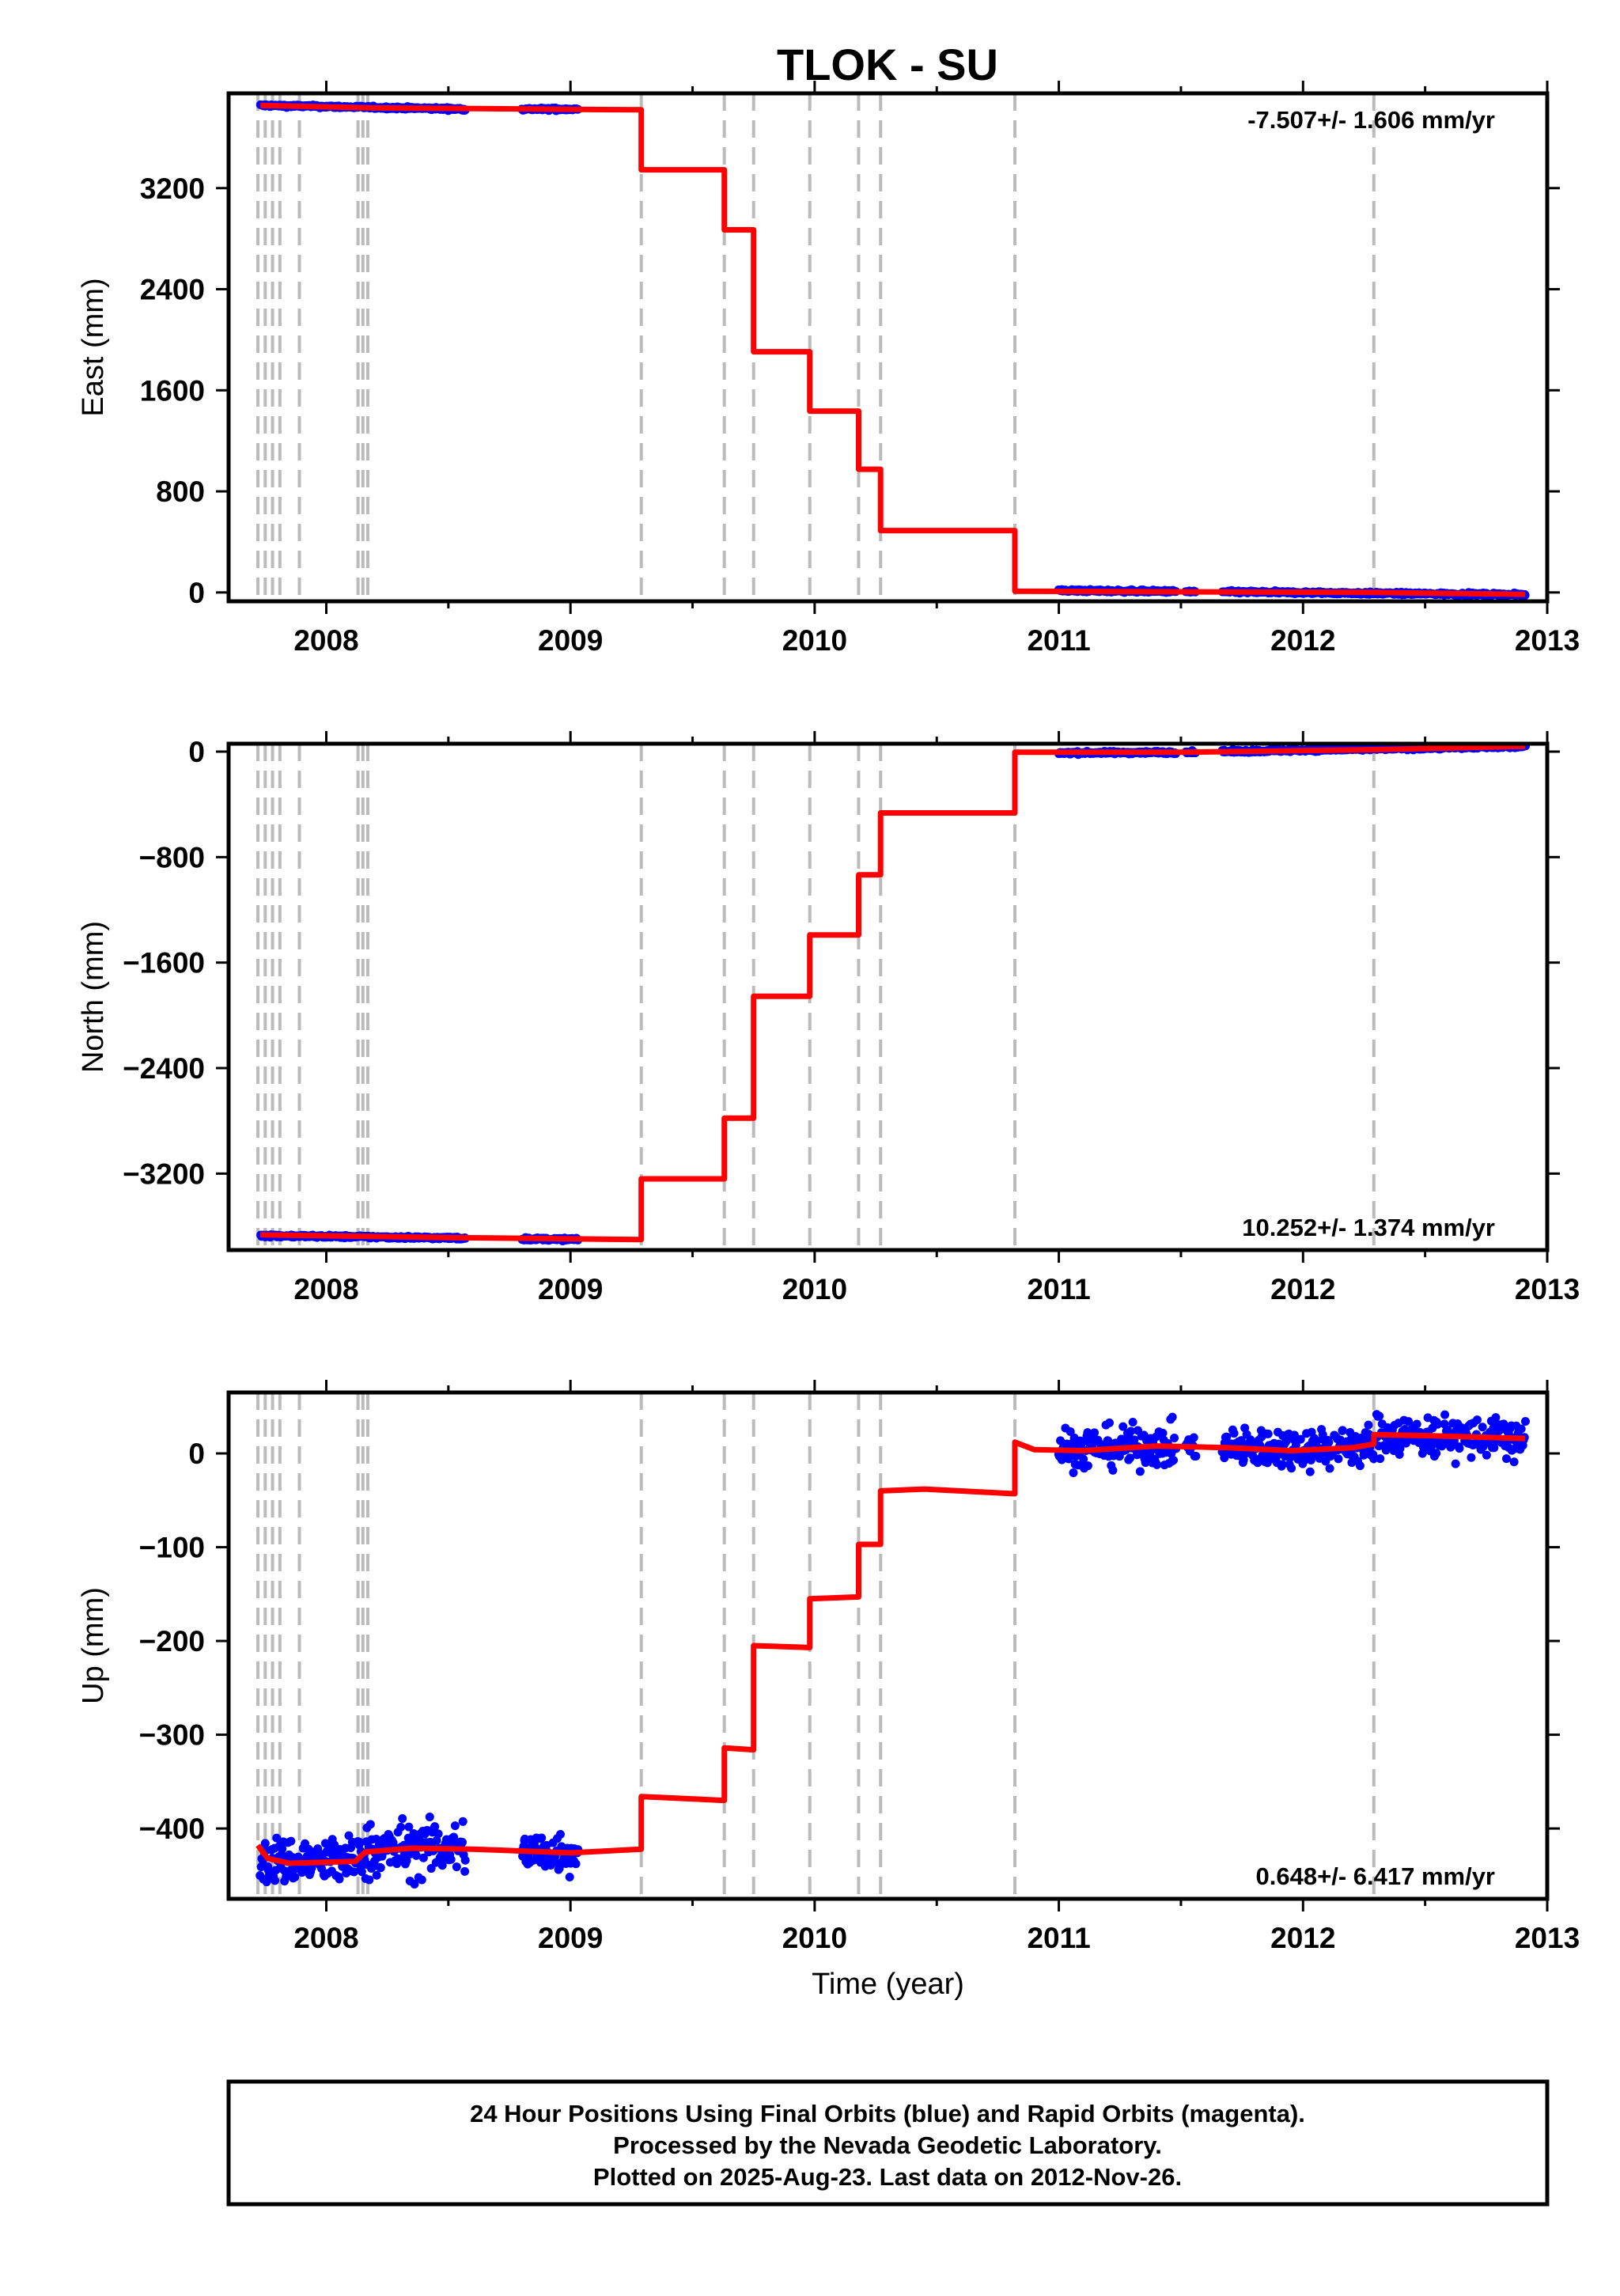  I want to click on panel-2-x-tick-label-2008: 2008, so click(325, 1289).